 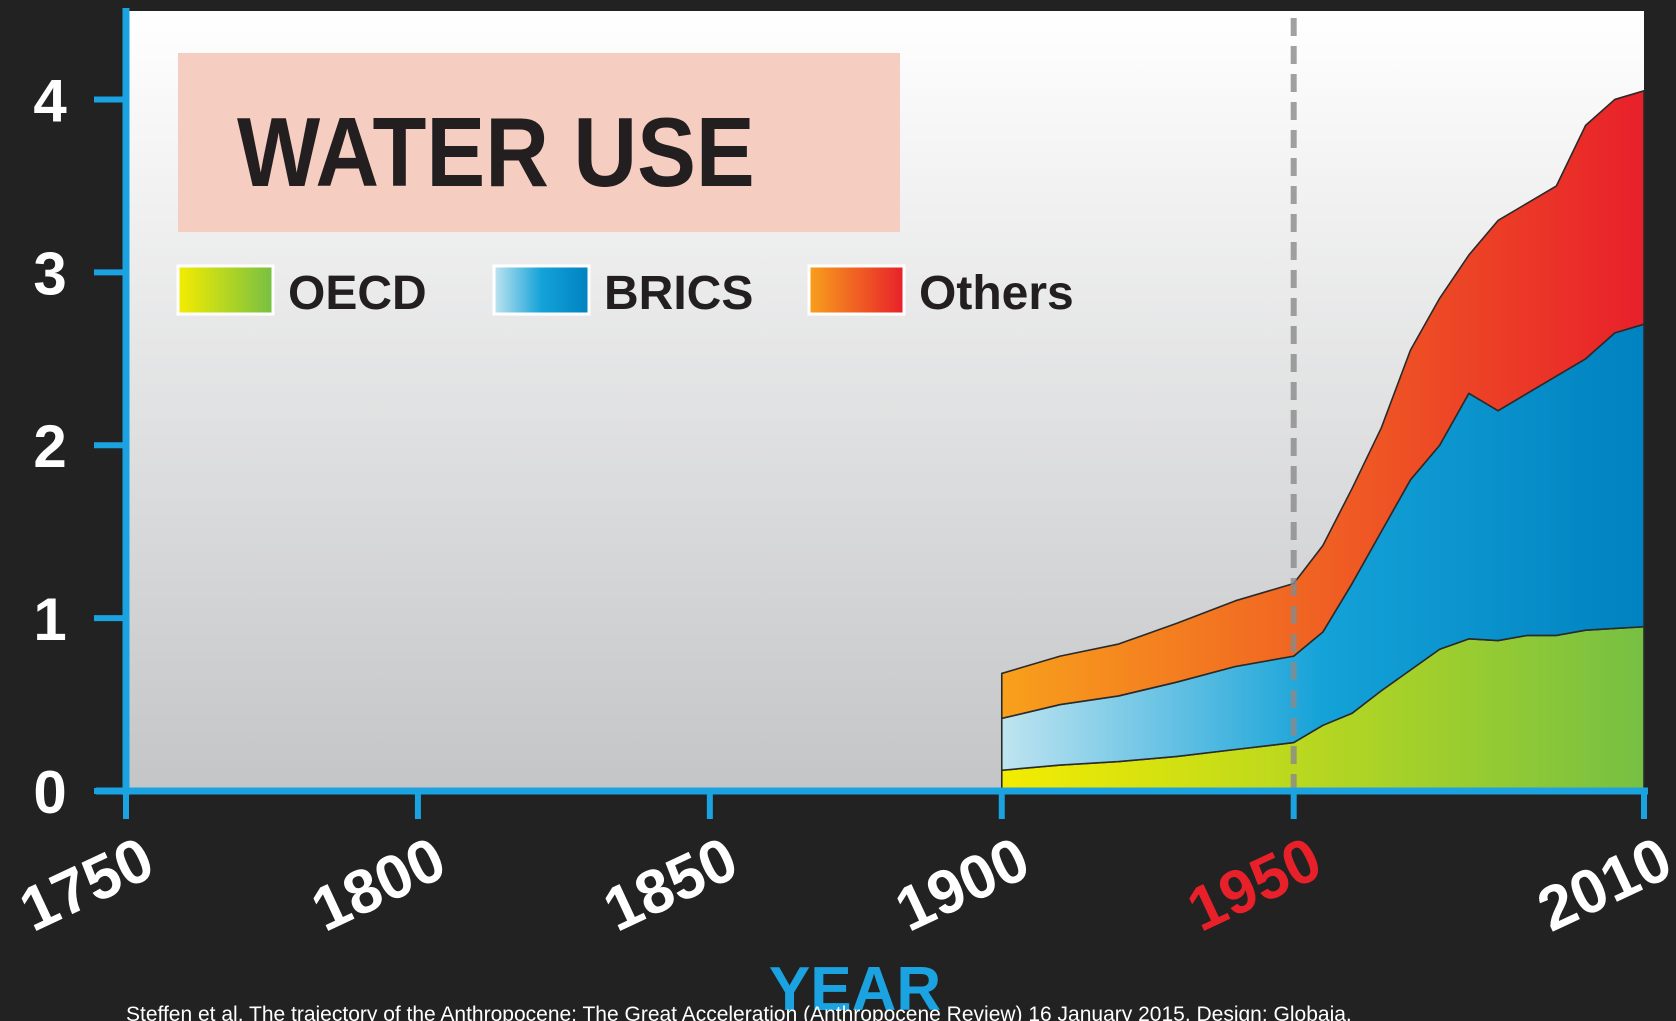 I want to click on x-tick-label: 1850, so click(x=670, y=884).